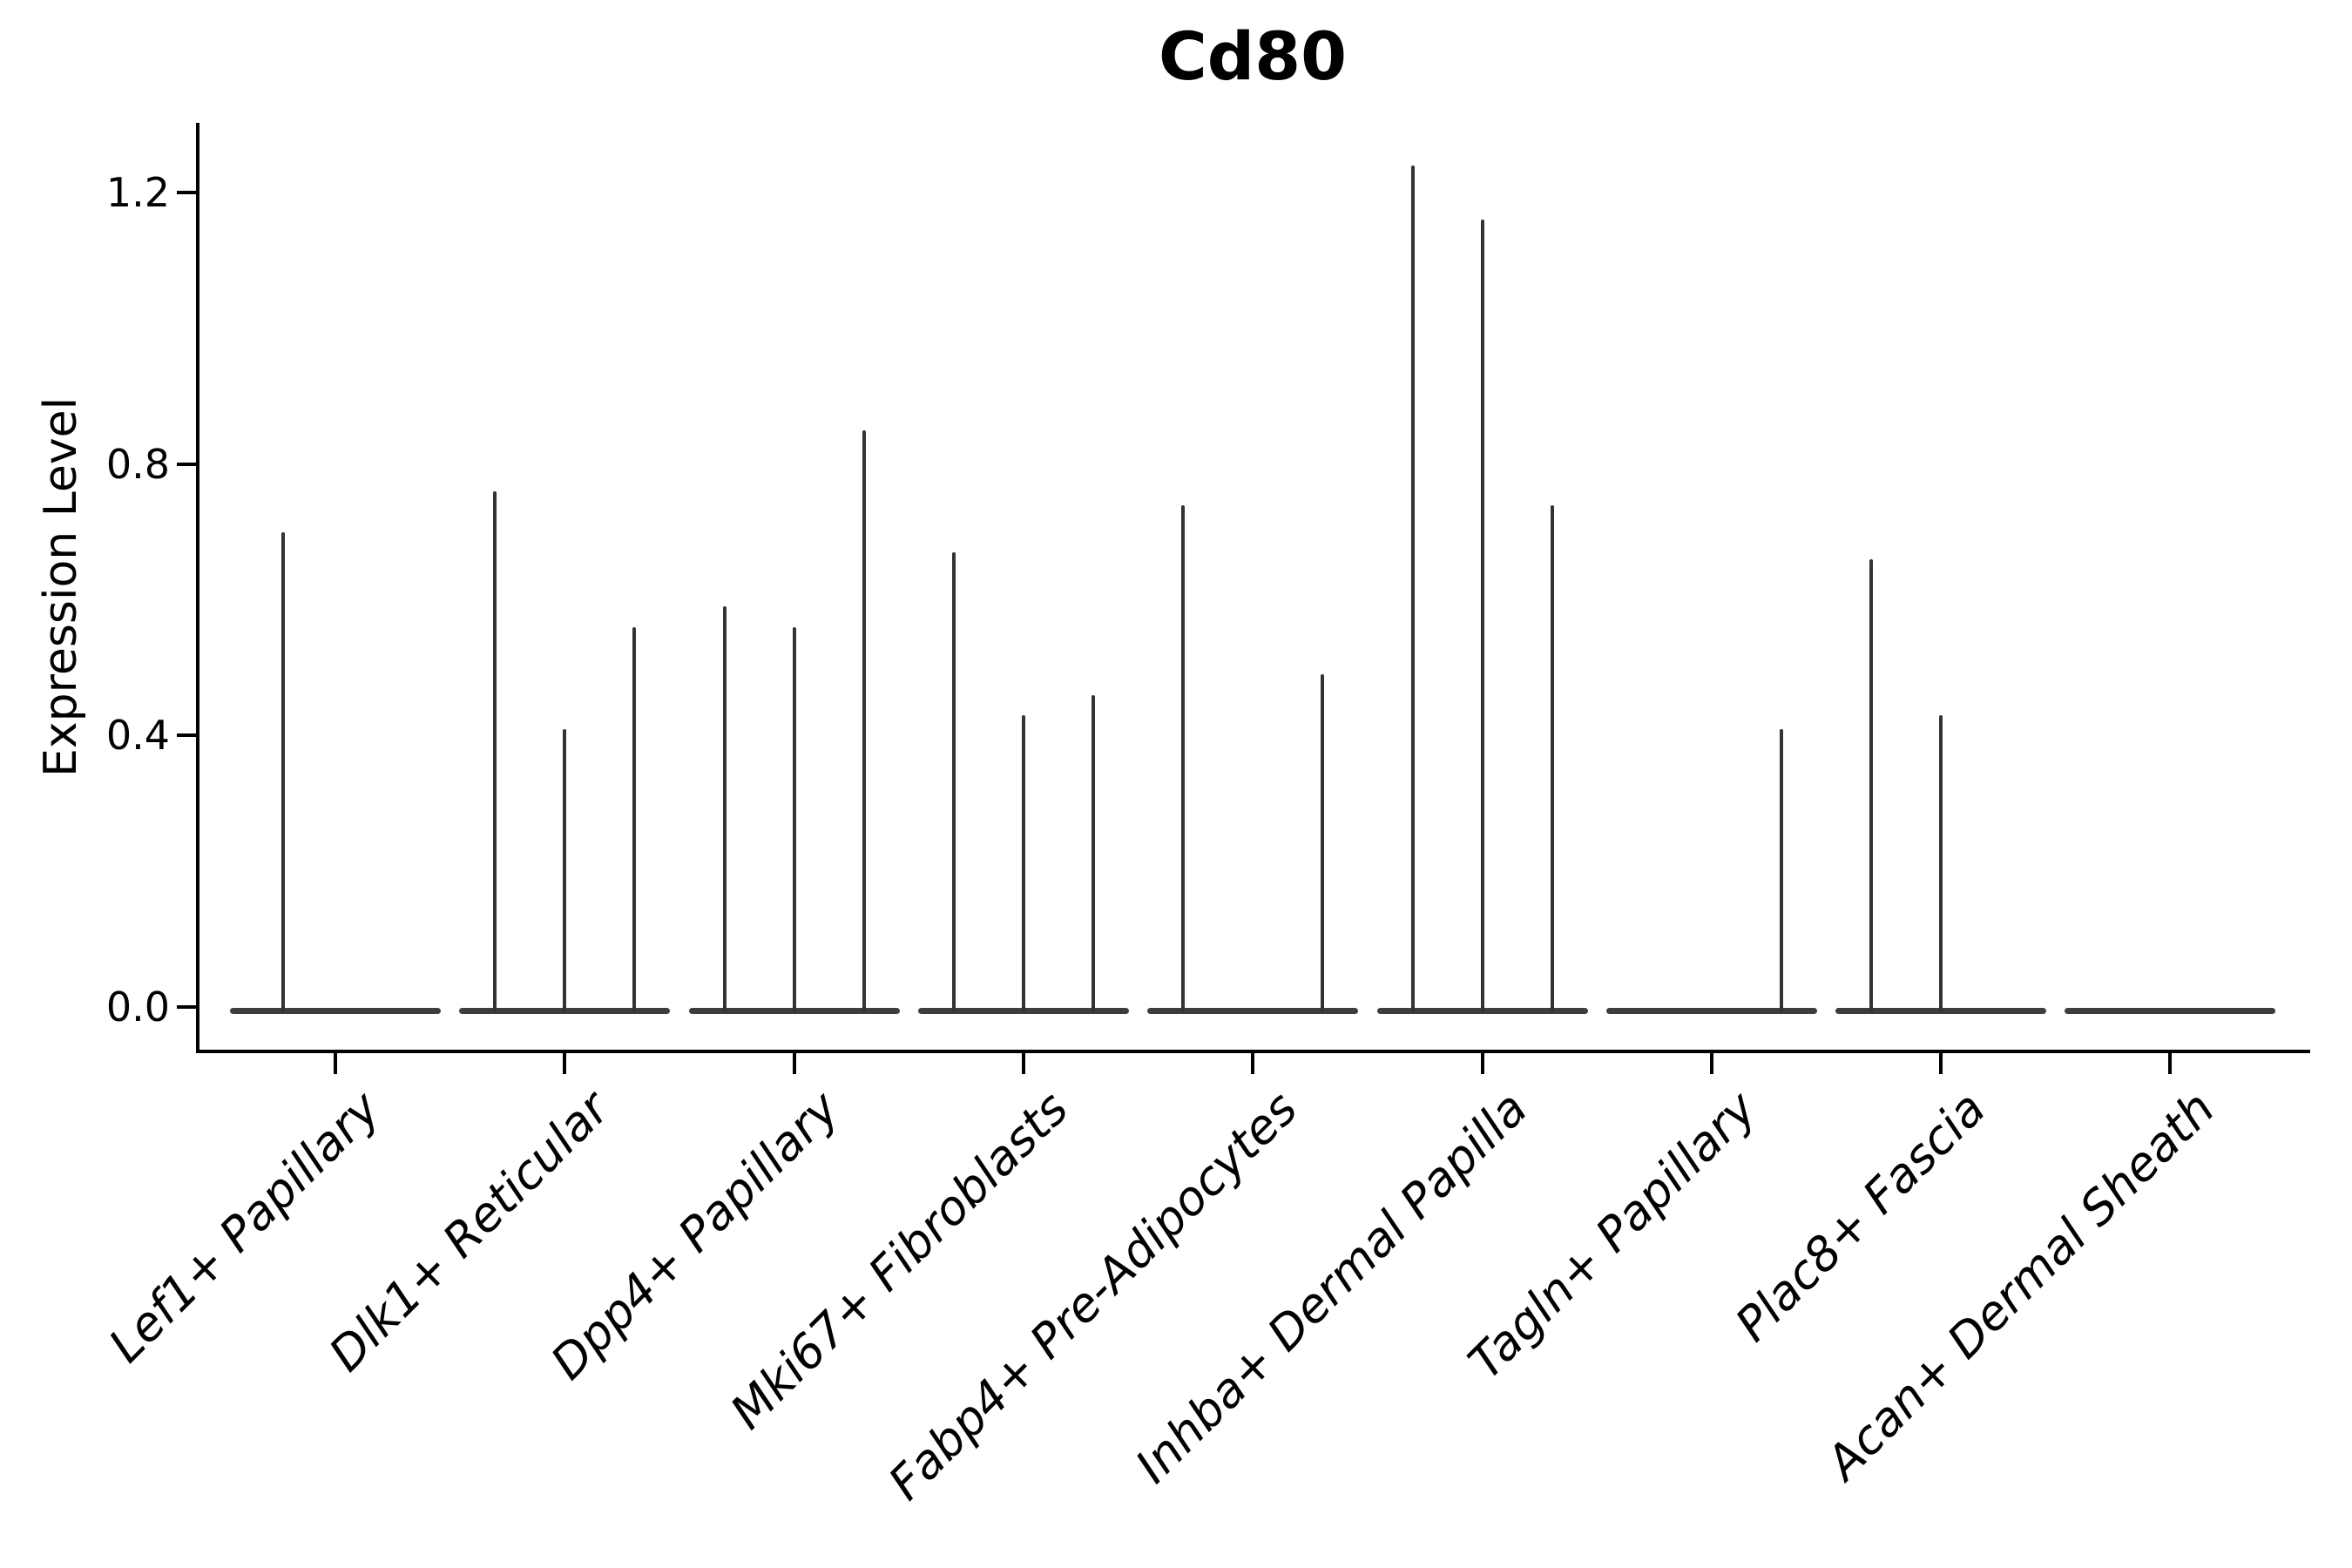 The height and width of the screenshot is (1568, 2352). Describe the element at coordinates (1253, 1051) in the screenshot. I see `x-axis-spine` at that location.